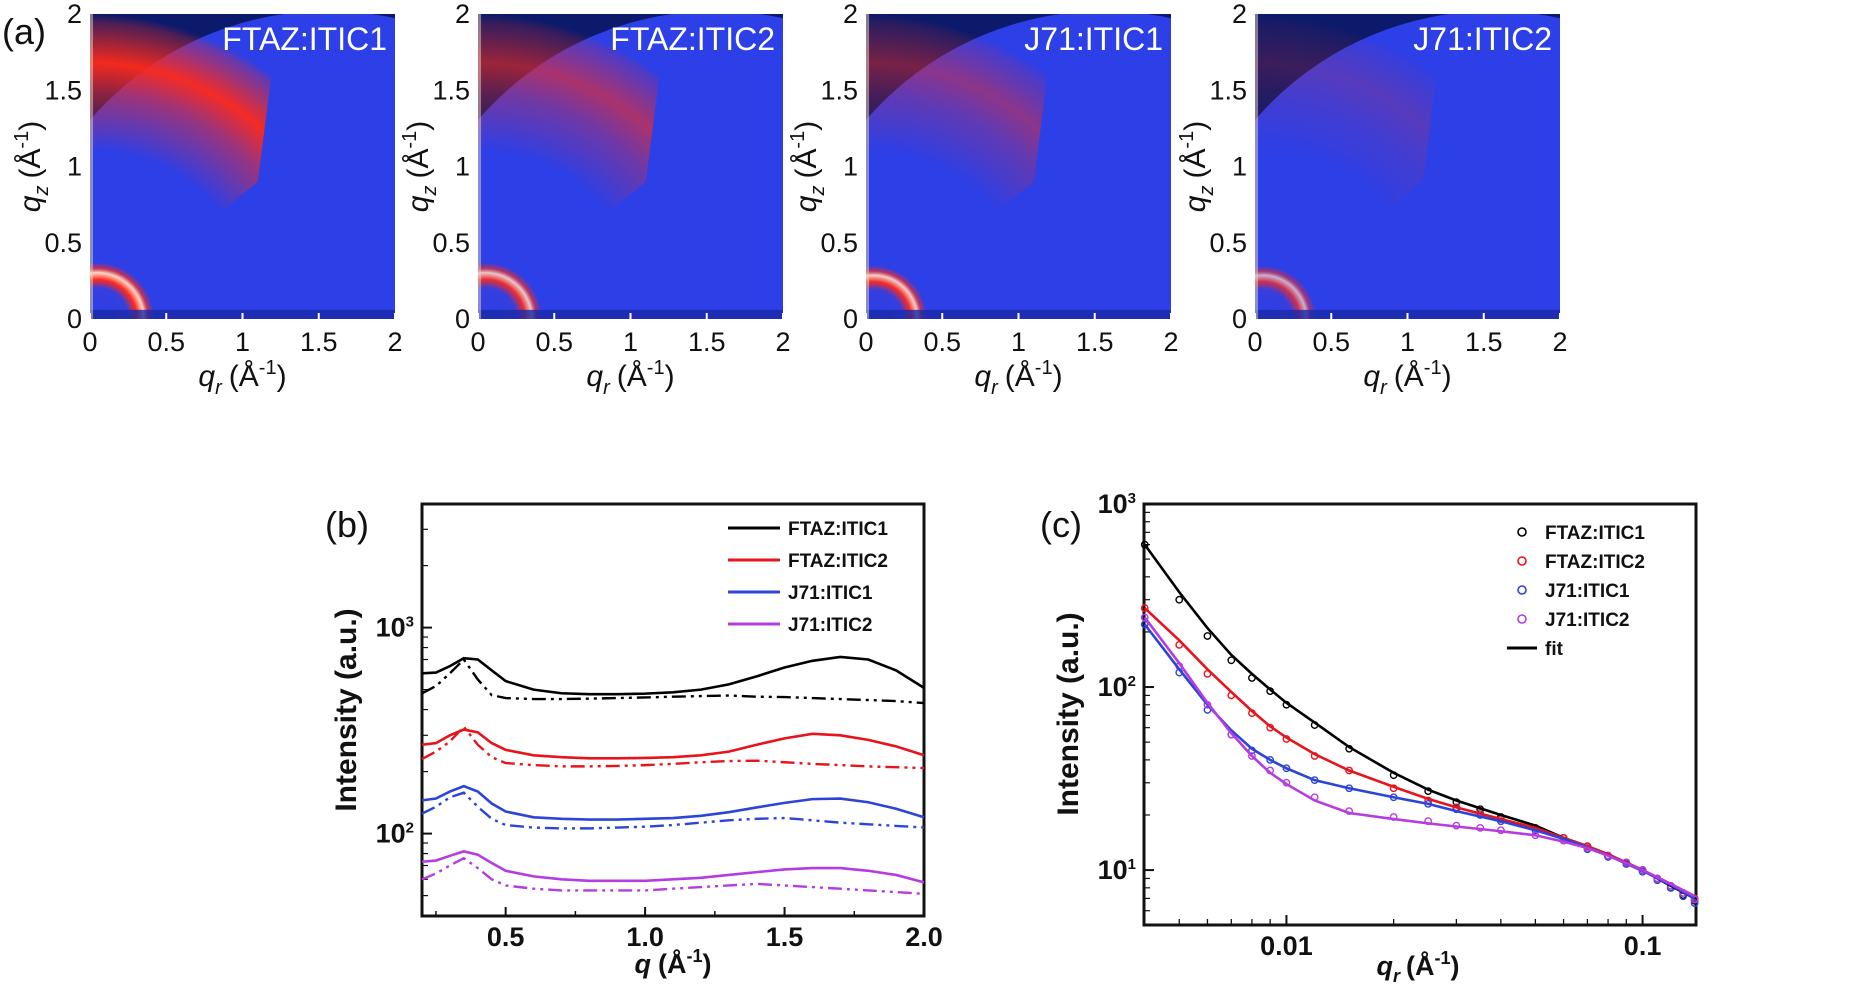 This screenshot has width=1876, height=987. I want to click on plot-b-xtick-label: 1.5, so click(785, 937).